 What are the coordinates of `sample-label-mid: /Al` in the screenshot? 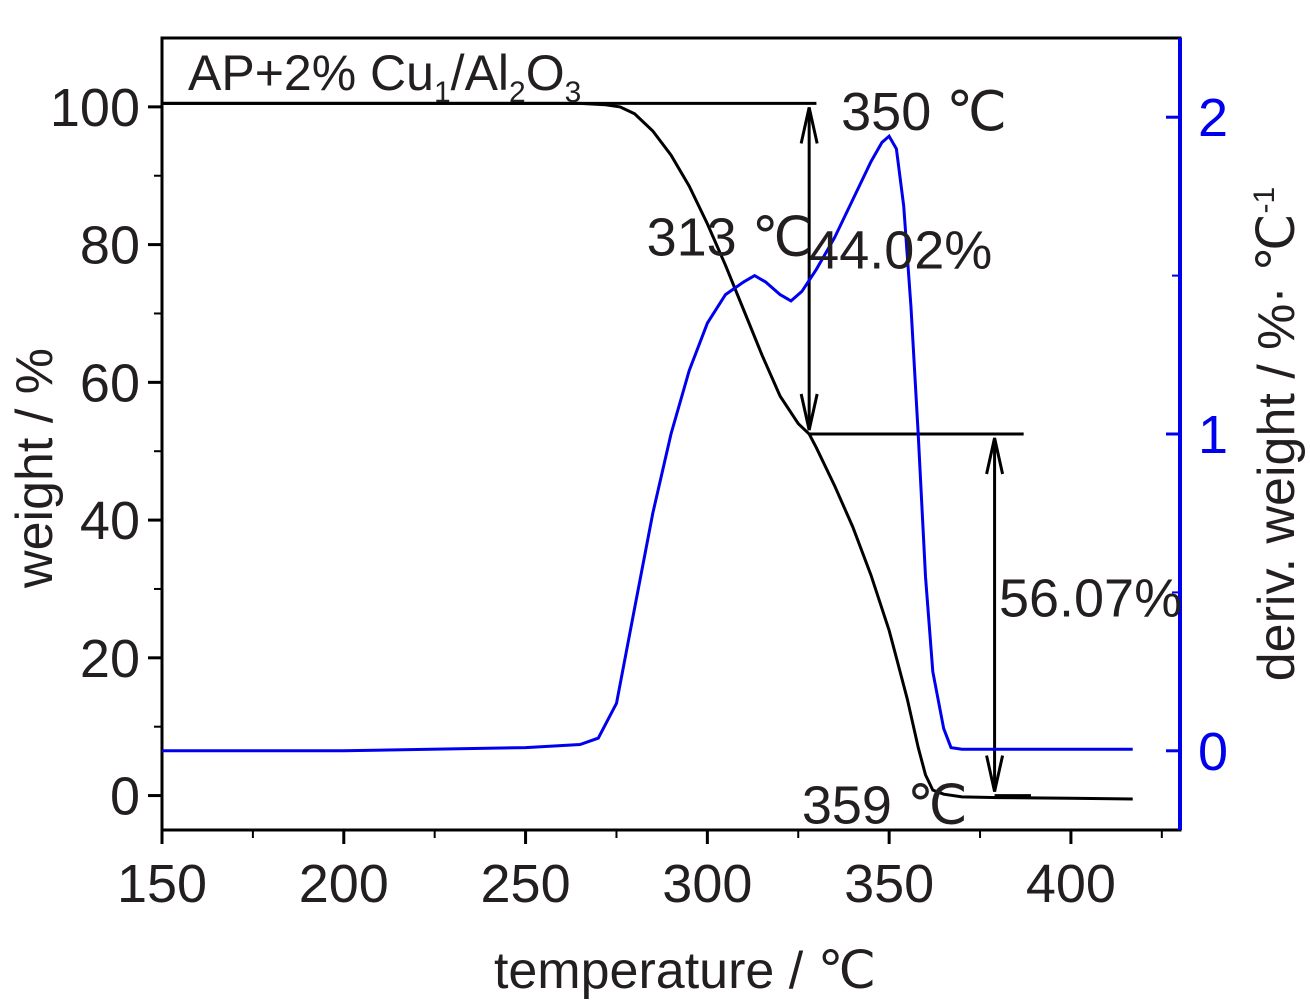 It's located at (480, 73).